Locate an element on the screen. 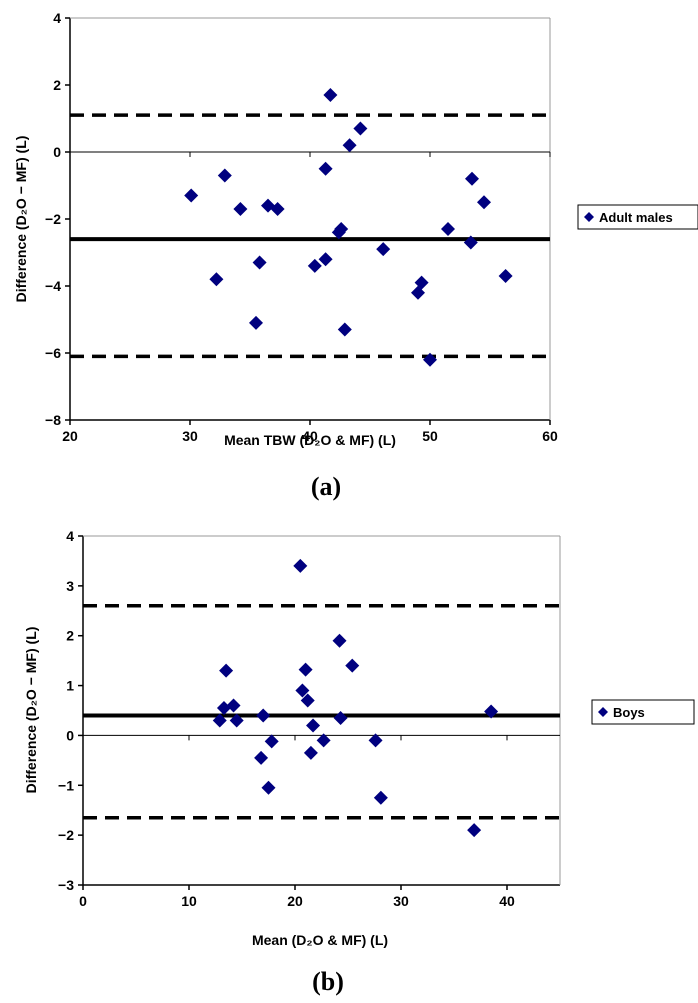 The height and width of the screenshot is (1003, 698). x-tick-label: 0 is located at coordinates (83, 901).